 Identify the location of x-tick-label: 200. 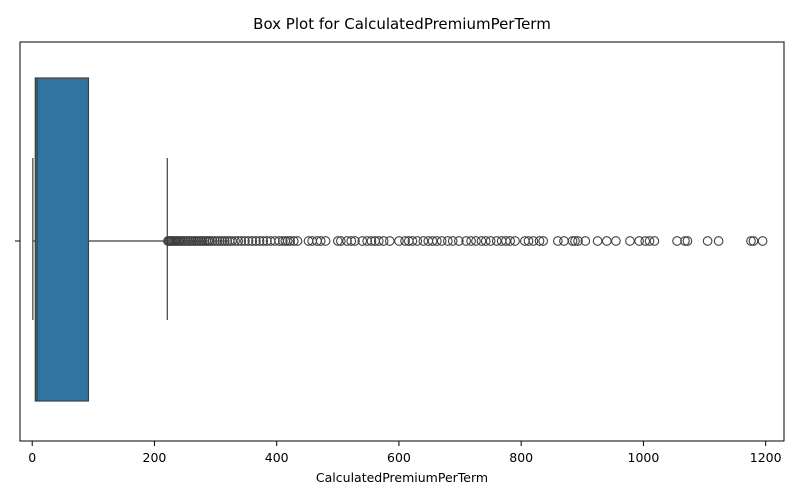
(155, 457).